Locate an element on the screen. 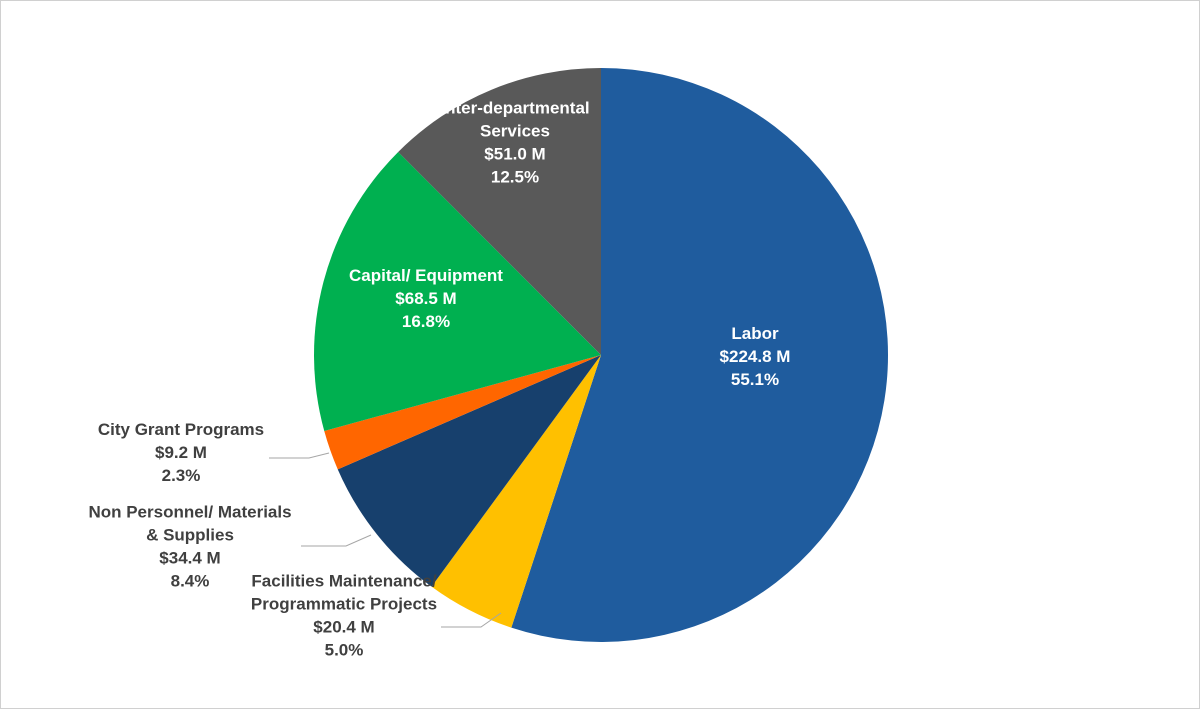 The image size is (1200, 710). data-label-line: $20.4 M is located at coordinates (343, 627).